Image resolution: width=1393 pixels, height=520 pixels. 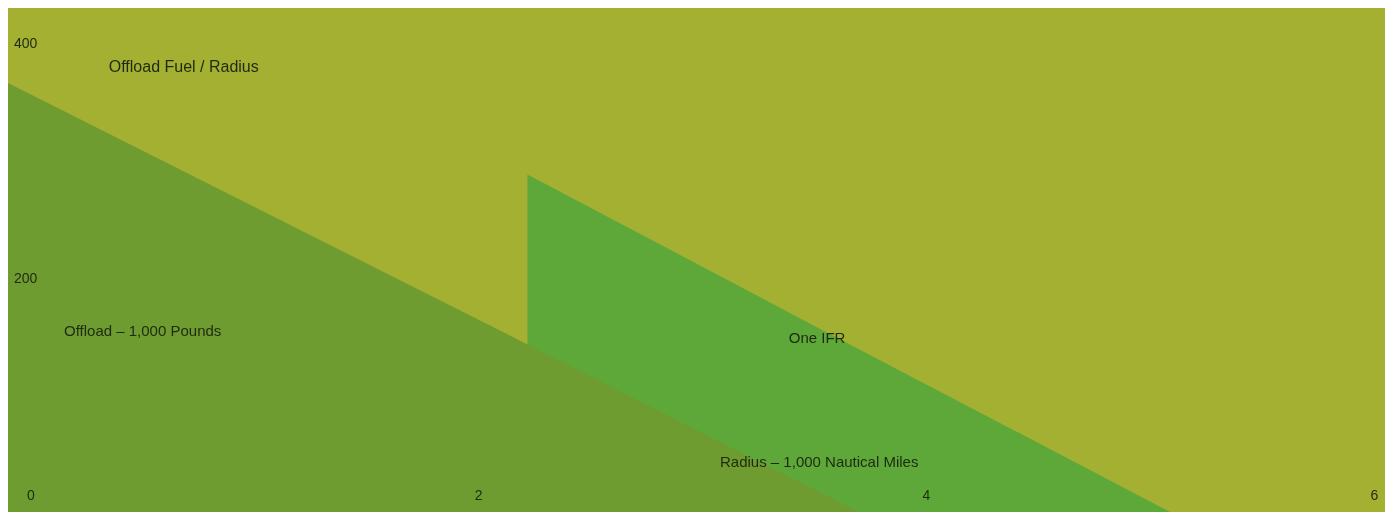 What do you see at coordinates (819, 462) in the screenshot?
I see `x-axis-title: Radius – 1,000 Nautical Miles` at bounding box center [819, 462].